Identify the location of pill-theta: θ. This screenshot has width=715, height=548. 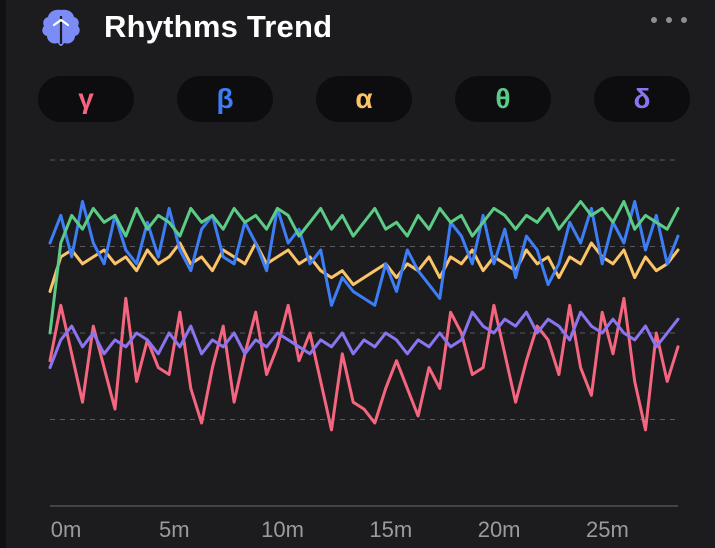
(503, 99).